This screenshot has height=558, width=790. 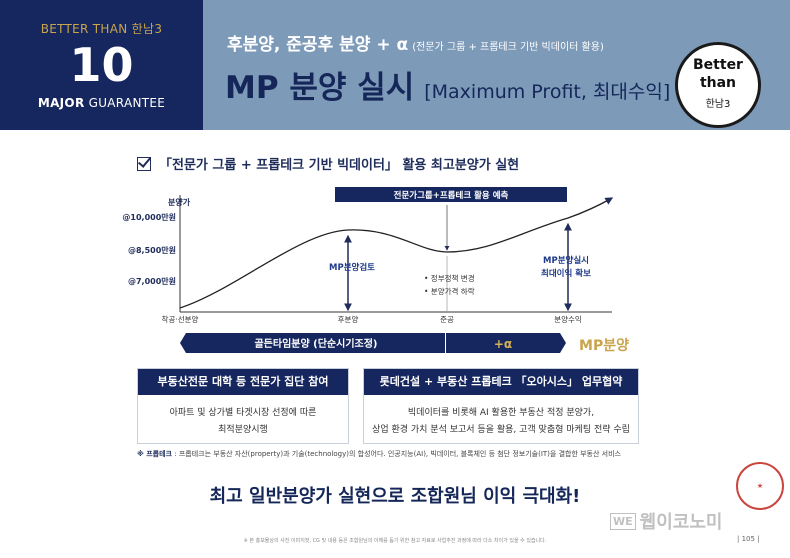 What do you see at coordinates (566, 260) in the screenshot?
I see `final-annotation-line1: MP분양실시` at bounding box center [566, 260].